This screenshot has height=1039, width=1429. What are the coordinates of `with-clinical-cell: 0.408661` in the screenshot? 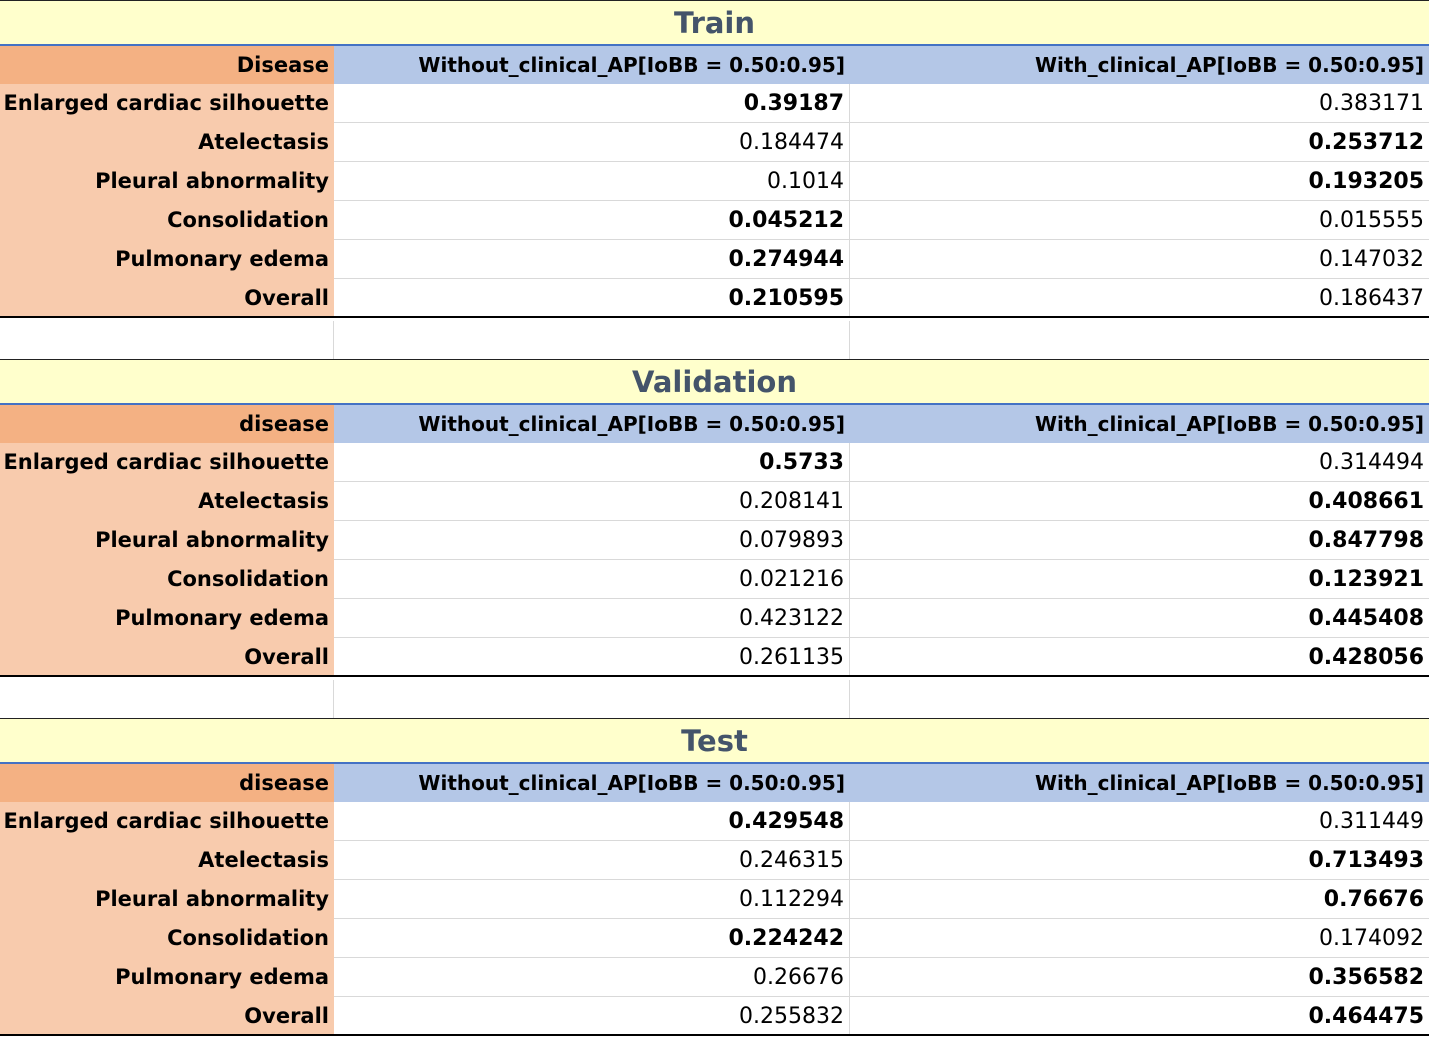 It's located at (1139, 501).